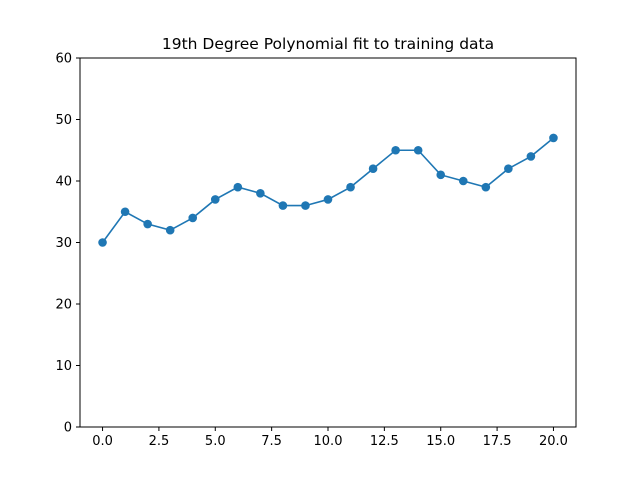 Image resolution: width=640 pixels, height=480 pixels. What do you see at coordinates (63, 59) in the screenshot?
I see `y-tick-label: 60` at bounding box center [63, 59].